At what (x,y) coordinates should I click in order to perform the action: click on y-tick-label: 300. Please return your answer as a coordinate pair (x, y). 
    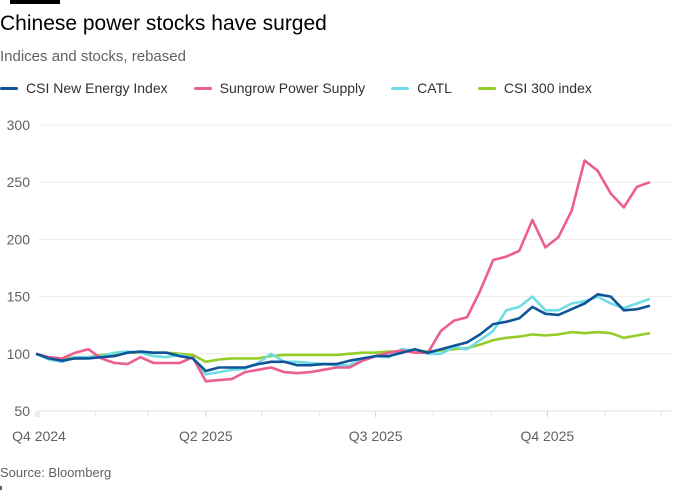
    Looking at the image, I should click on (19, 125).